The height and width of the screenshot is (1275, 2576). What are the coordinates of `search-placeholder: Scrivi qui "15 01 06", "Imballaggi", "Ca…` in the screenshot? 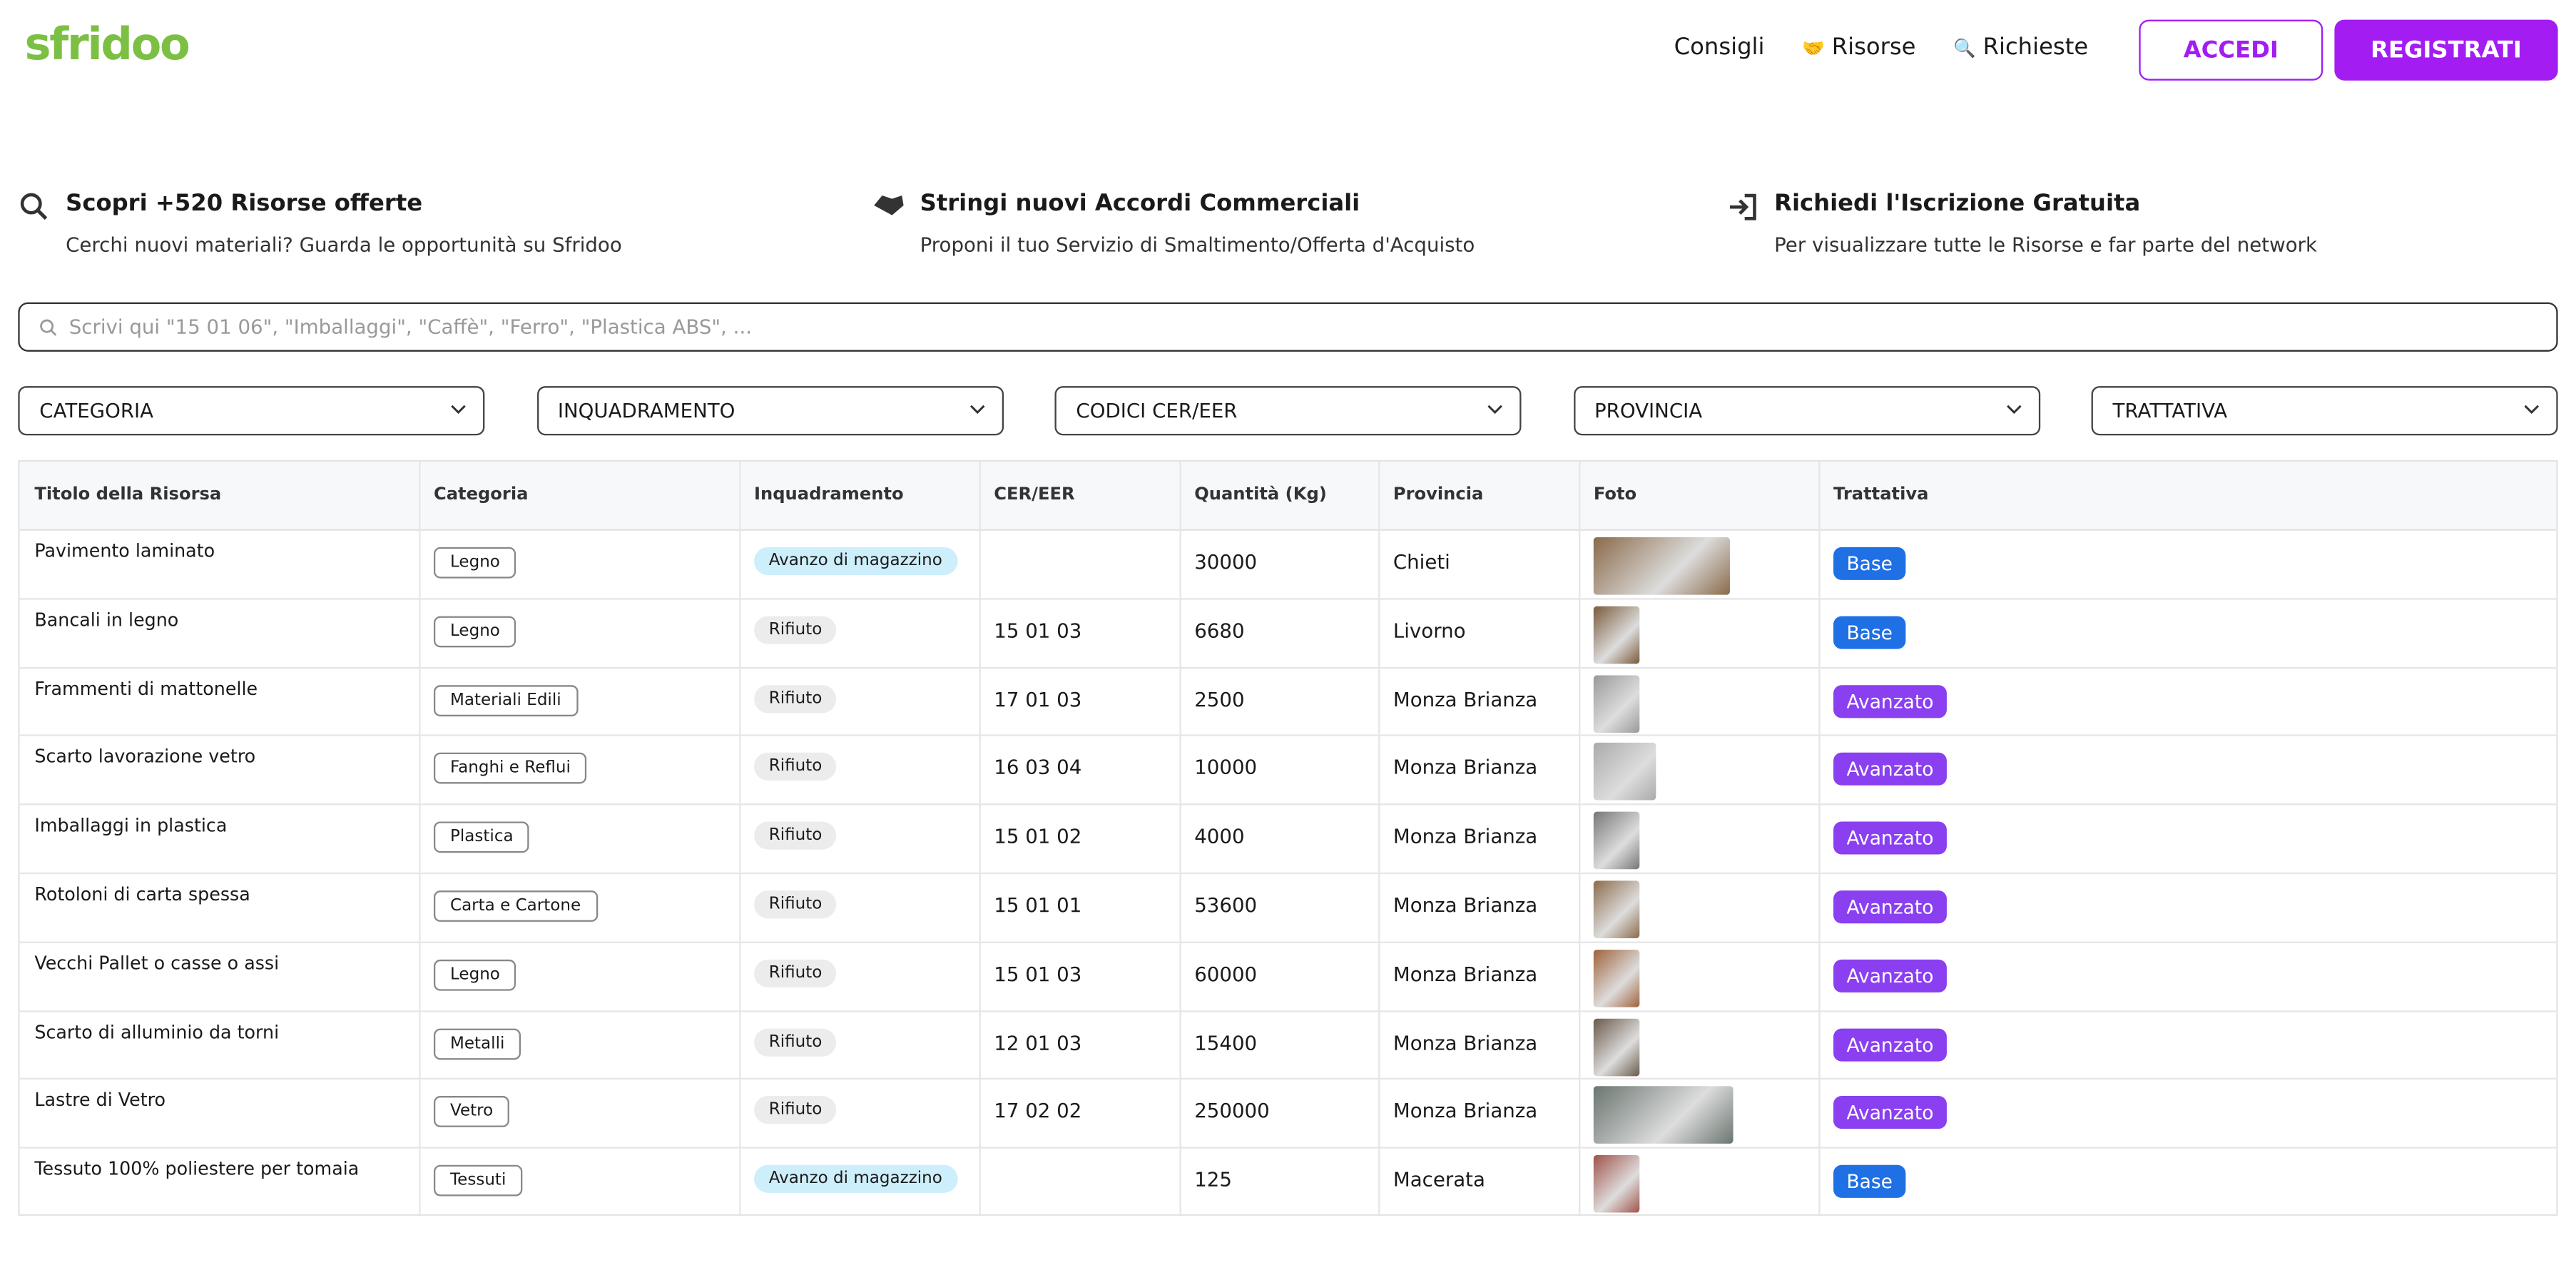 It's located at (410, 327).